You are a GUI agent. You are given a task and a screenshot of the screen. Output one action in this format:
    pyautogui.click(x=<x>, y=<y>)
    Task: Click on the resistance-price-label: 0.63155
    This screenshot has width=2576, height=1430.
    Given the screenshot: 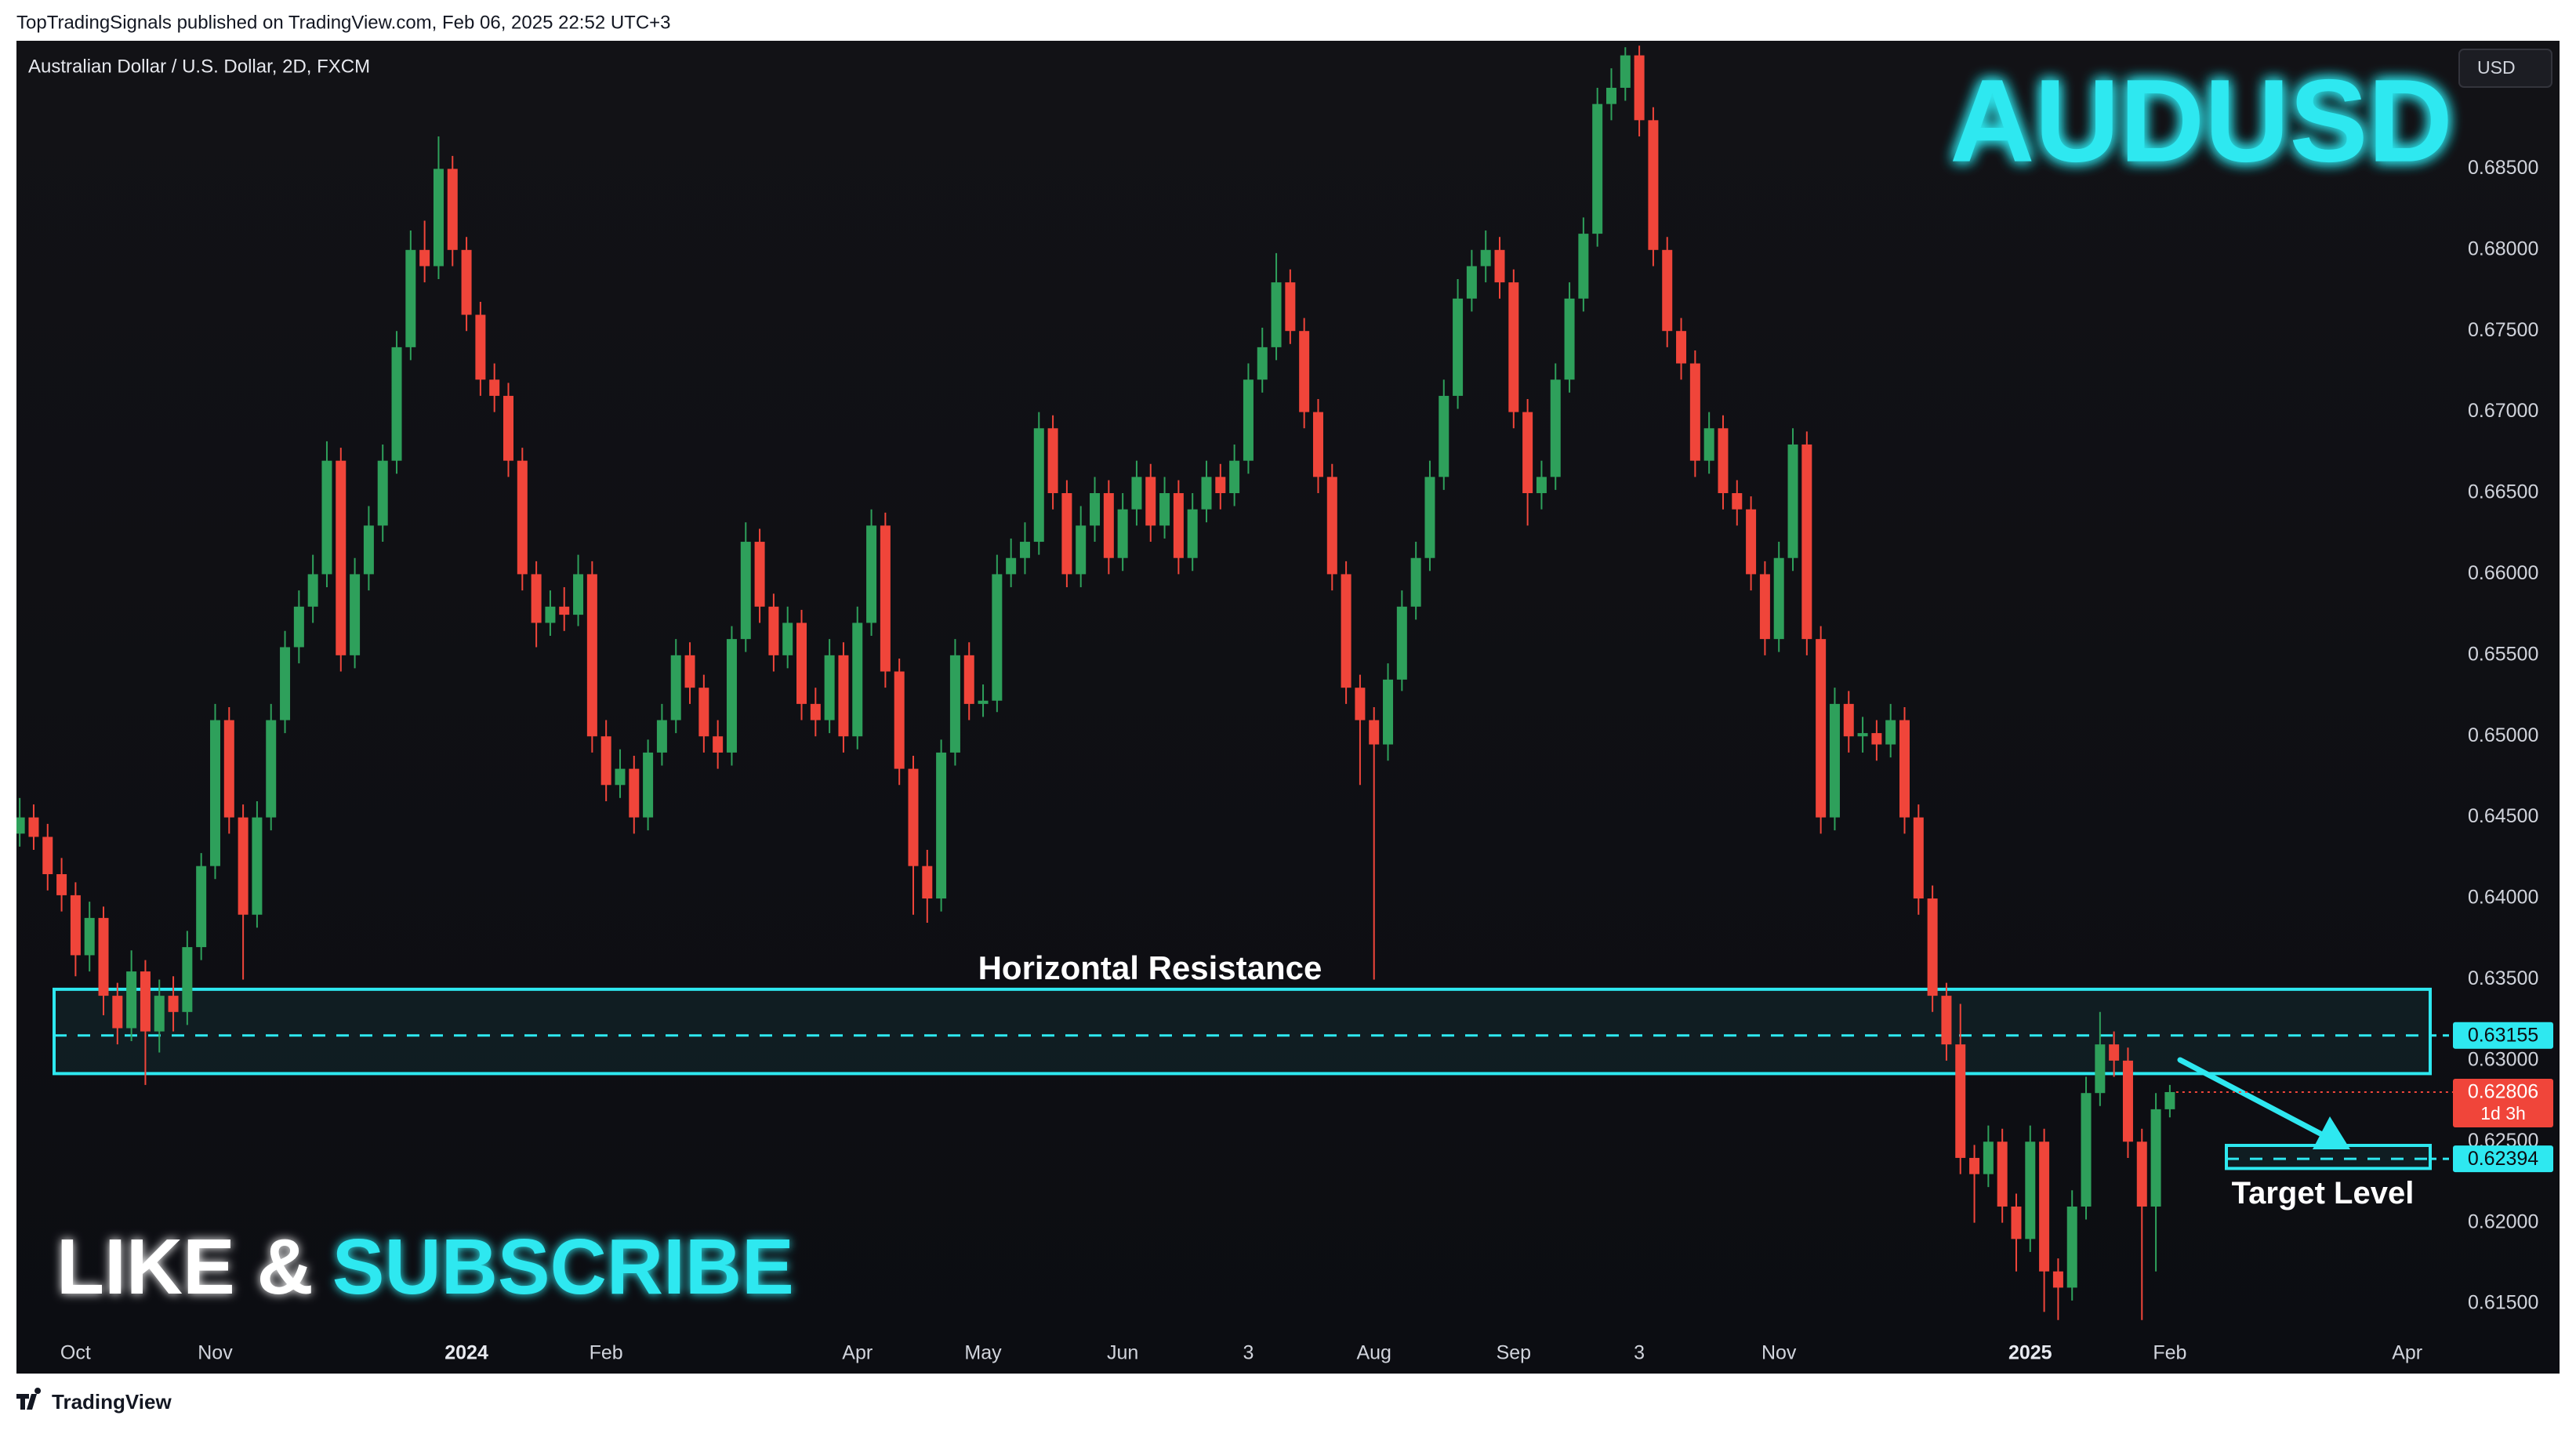 What is the action you would take?
    pyautogui.click(x=2503, y=1035)
    